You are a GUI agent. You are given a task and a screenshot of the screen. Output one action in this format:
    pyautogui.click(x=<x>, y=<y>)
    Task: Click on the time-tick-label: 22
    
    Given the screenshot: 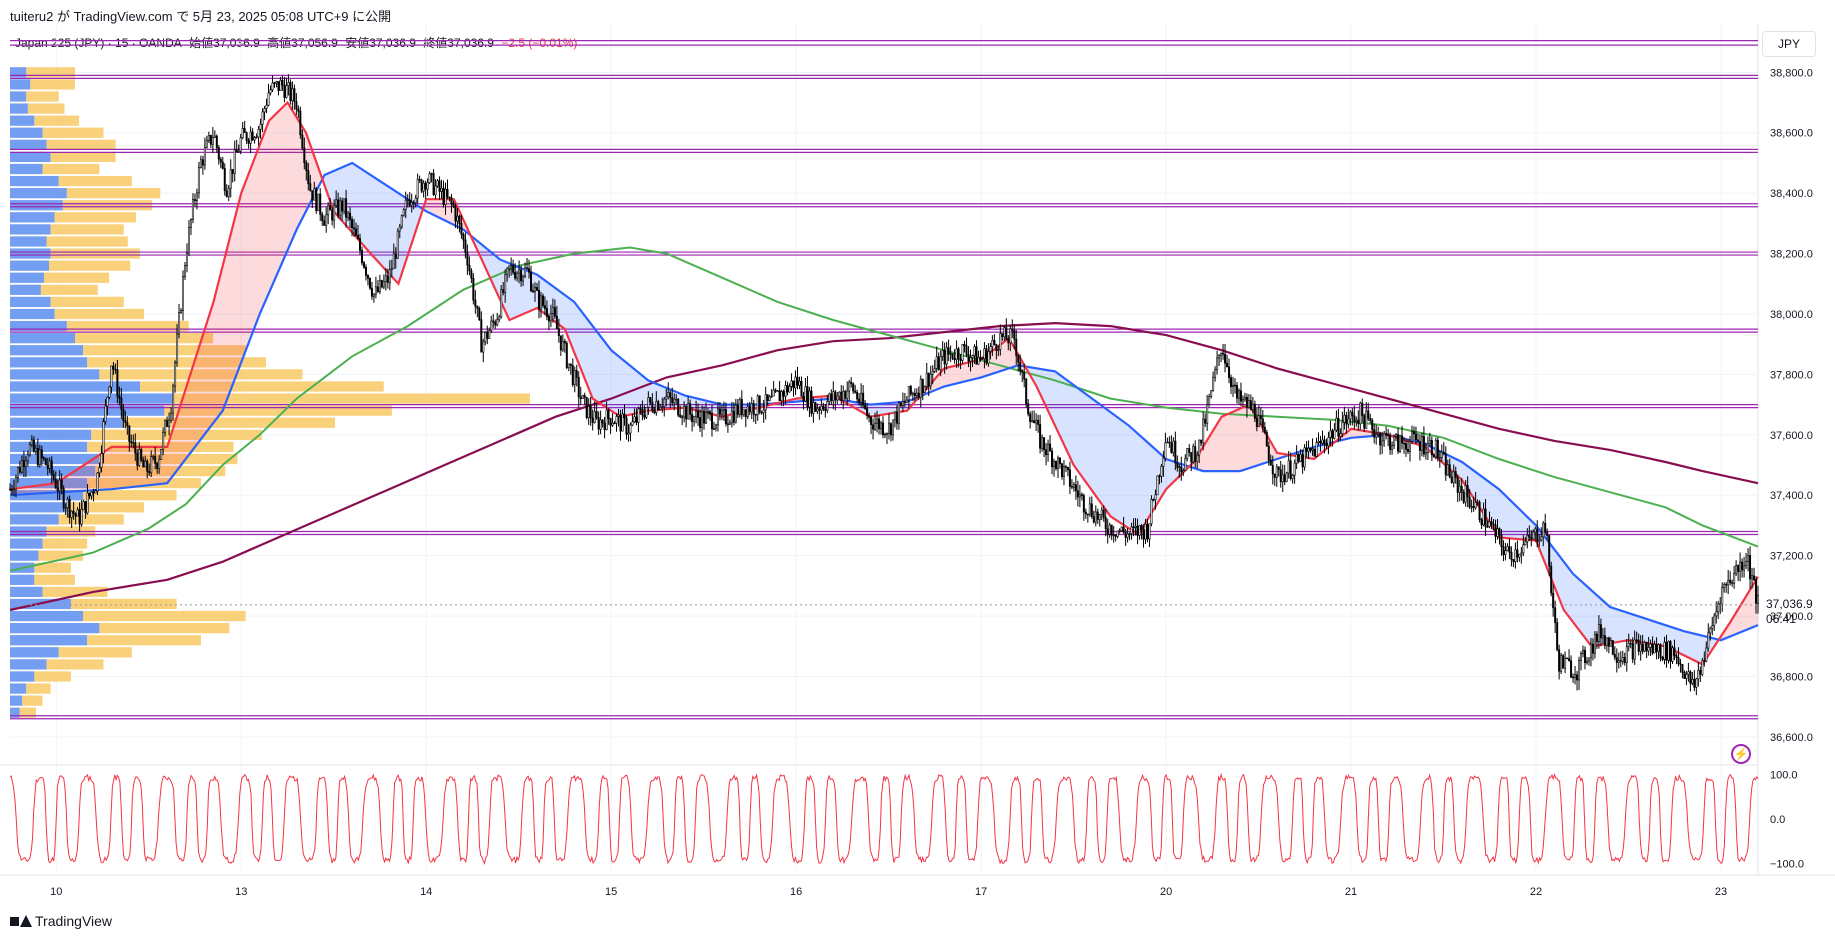 What is the action you would take?
    pyautogui.click(x=1536, y=892)
    